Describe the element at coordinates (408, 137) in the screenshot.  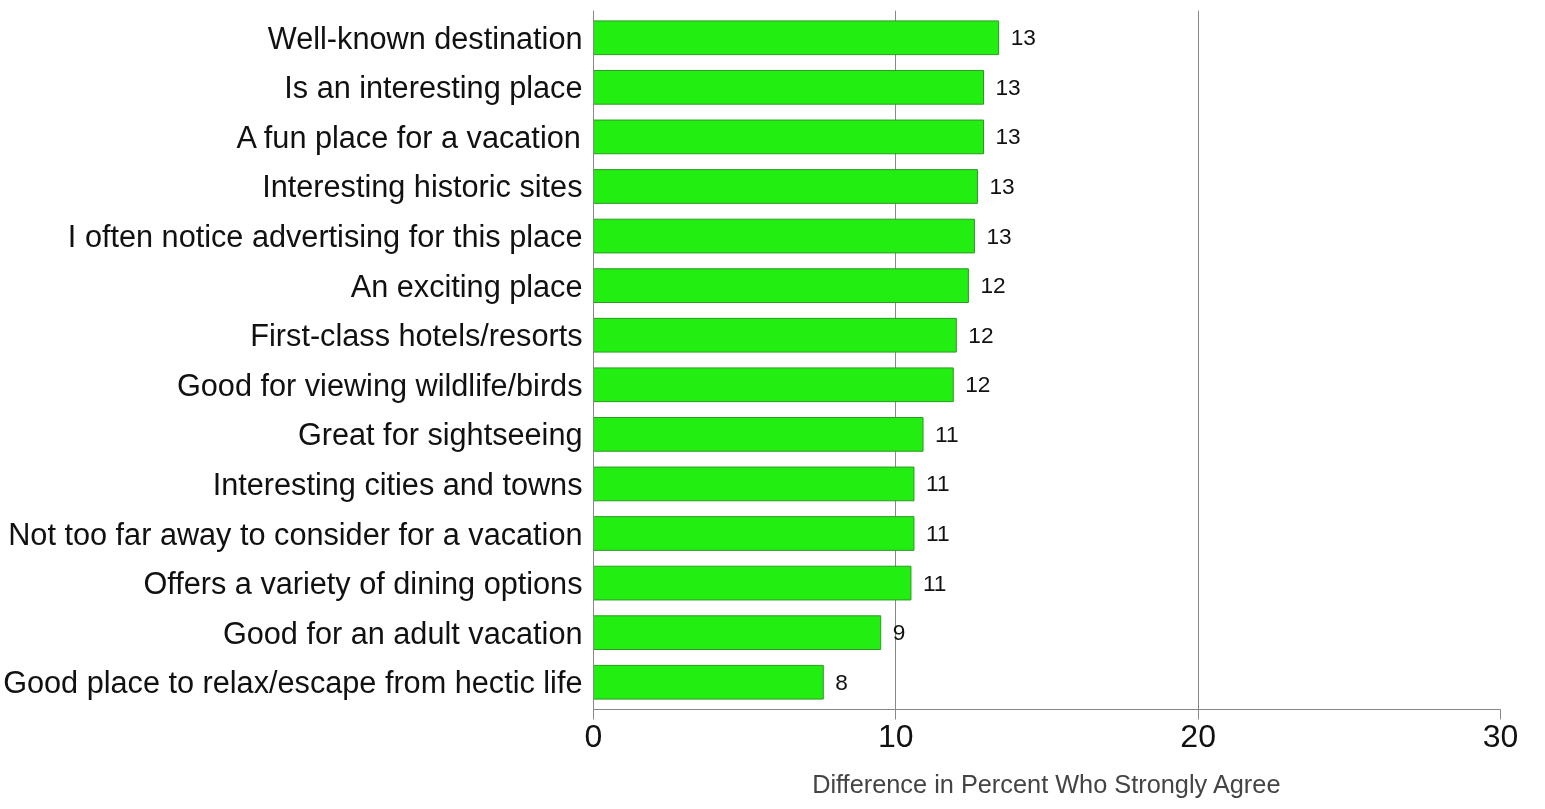
I see `y-tick-label: A fun place for a vacation` at that location.